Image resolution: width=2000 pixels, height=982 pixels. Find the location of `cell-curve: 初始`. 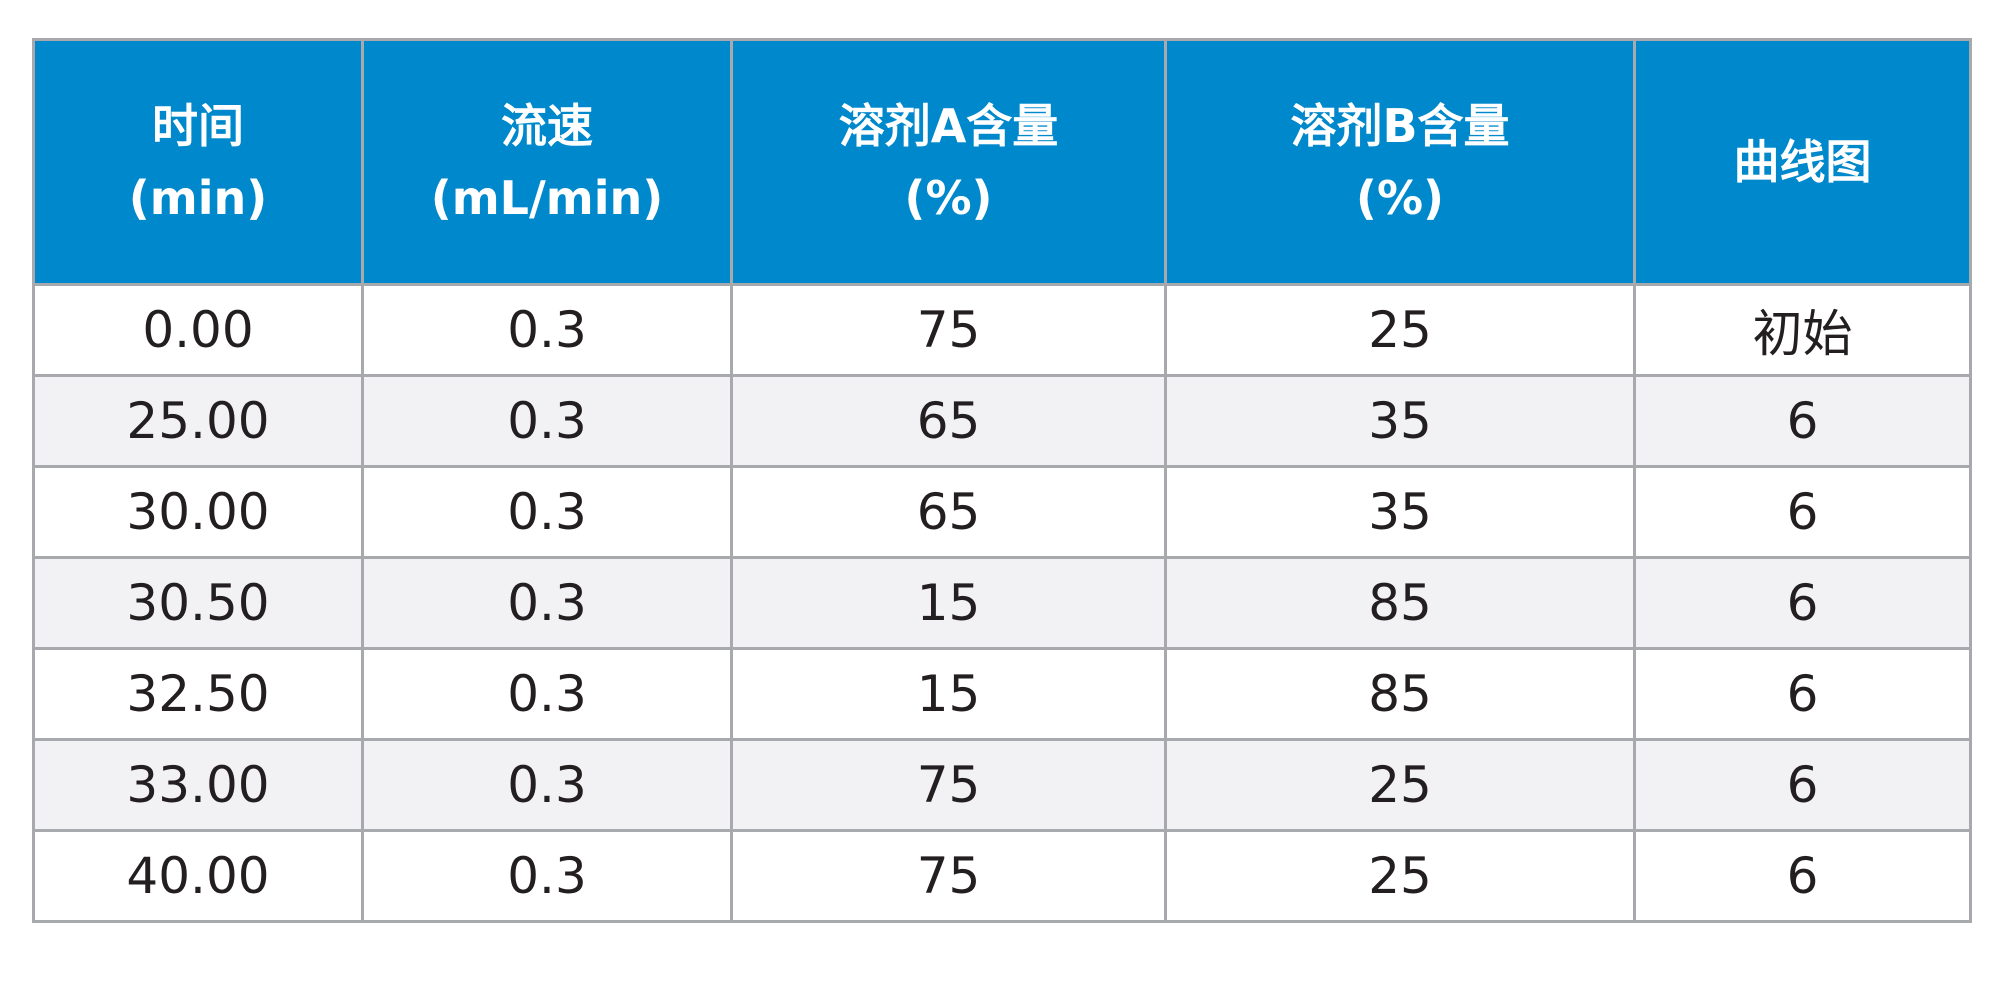

cell-curve: 初始 is located at coordinates (1802, 330).